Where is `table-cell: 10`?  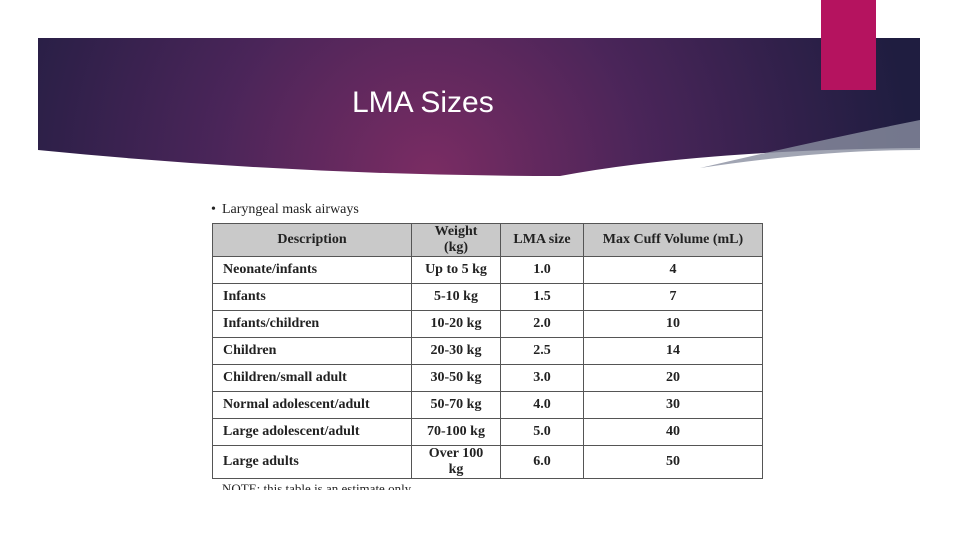 table-cell: 10 is located at coordinates (673, 324).